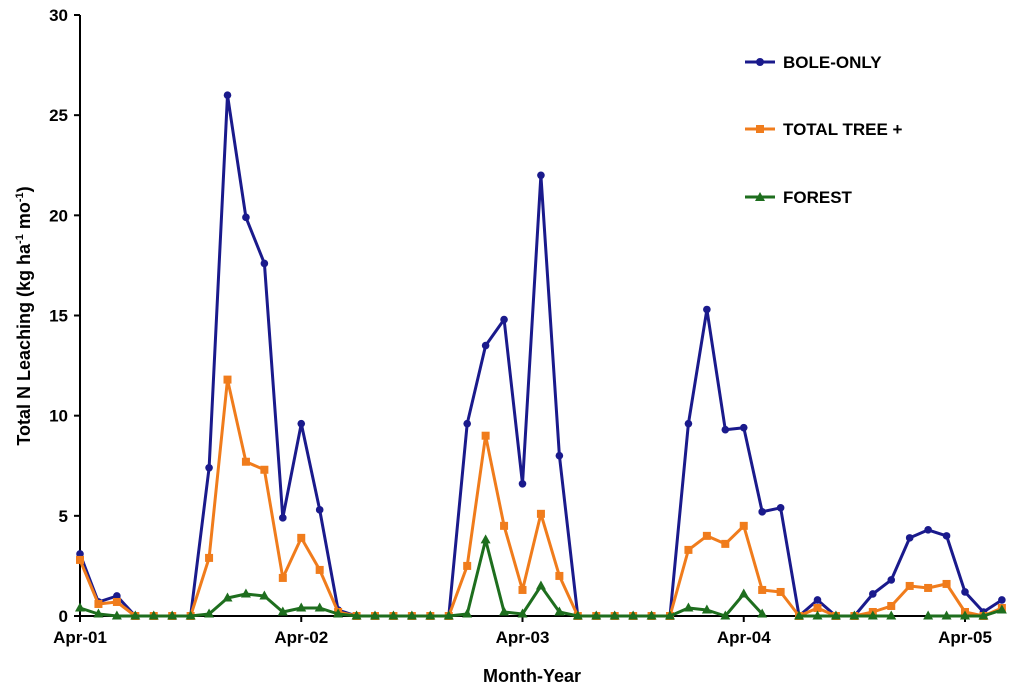 This screenshot has height=689, width=1023. Describe the element at coordinates (63, 616) in the screenshot. I see `y-tick-label: 0` at that location.